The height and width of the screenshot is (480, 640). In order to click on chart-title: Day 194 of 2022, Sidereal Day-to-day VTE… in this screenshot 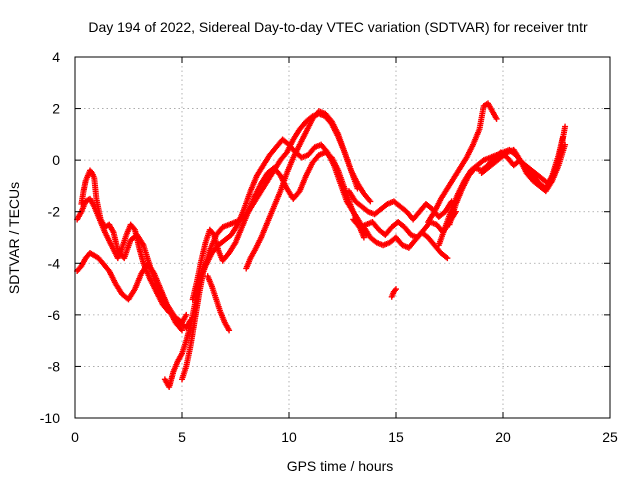, I will do `click(338, 27)`.